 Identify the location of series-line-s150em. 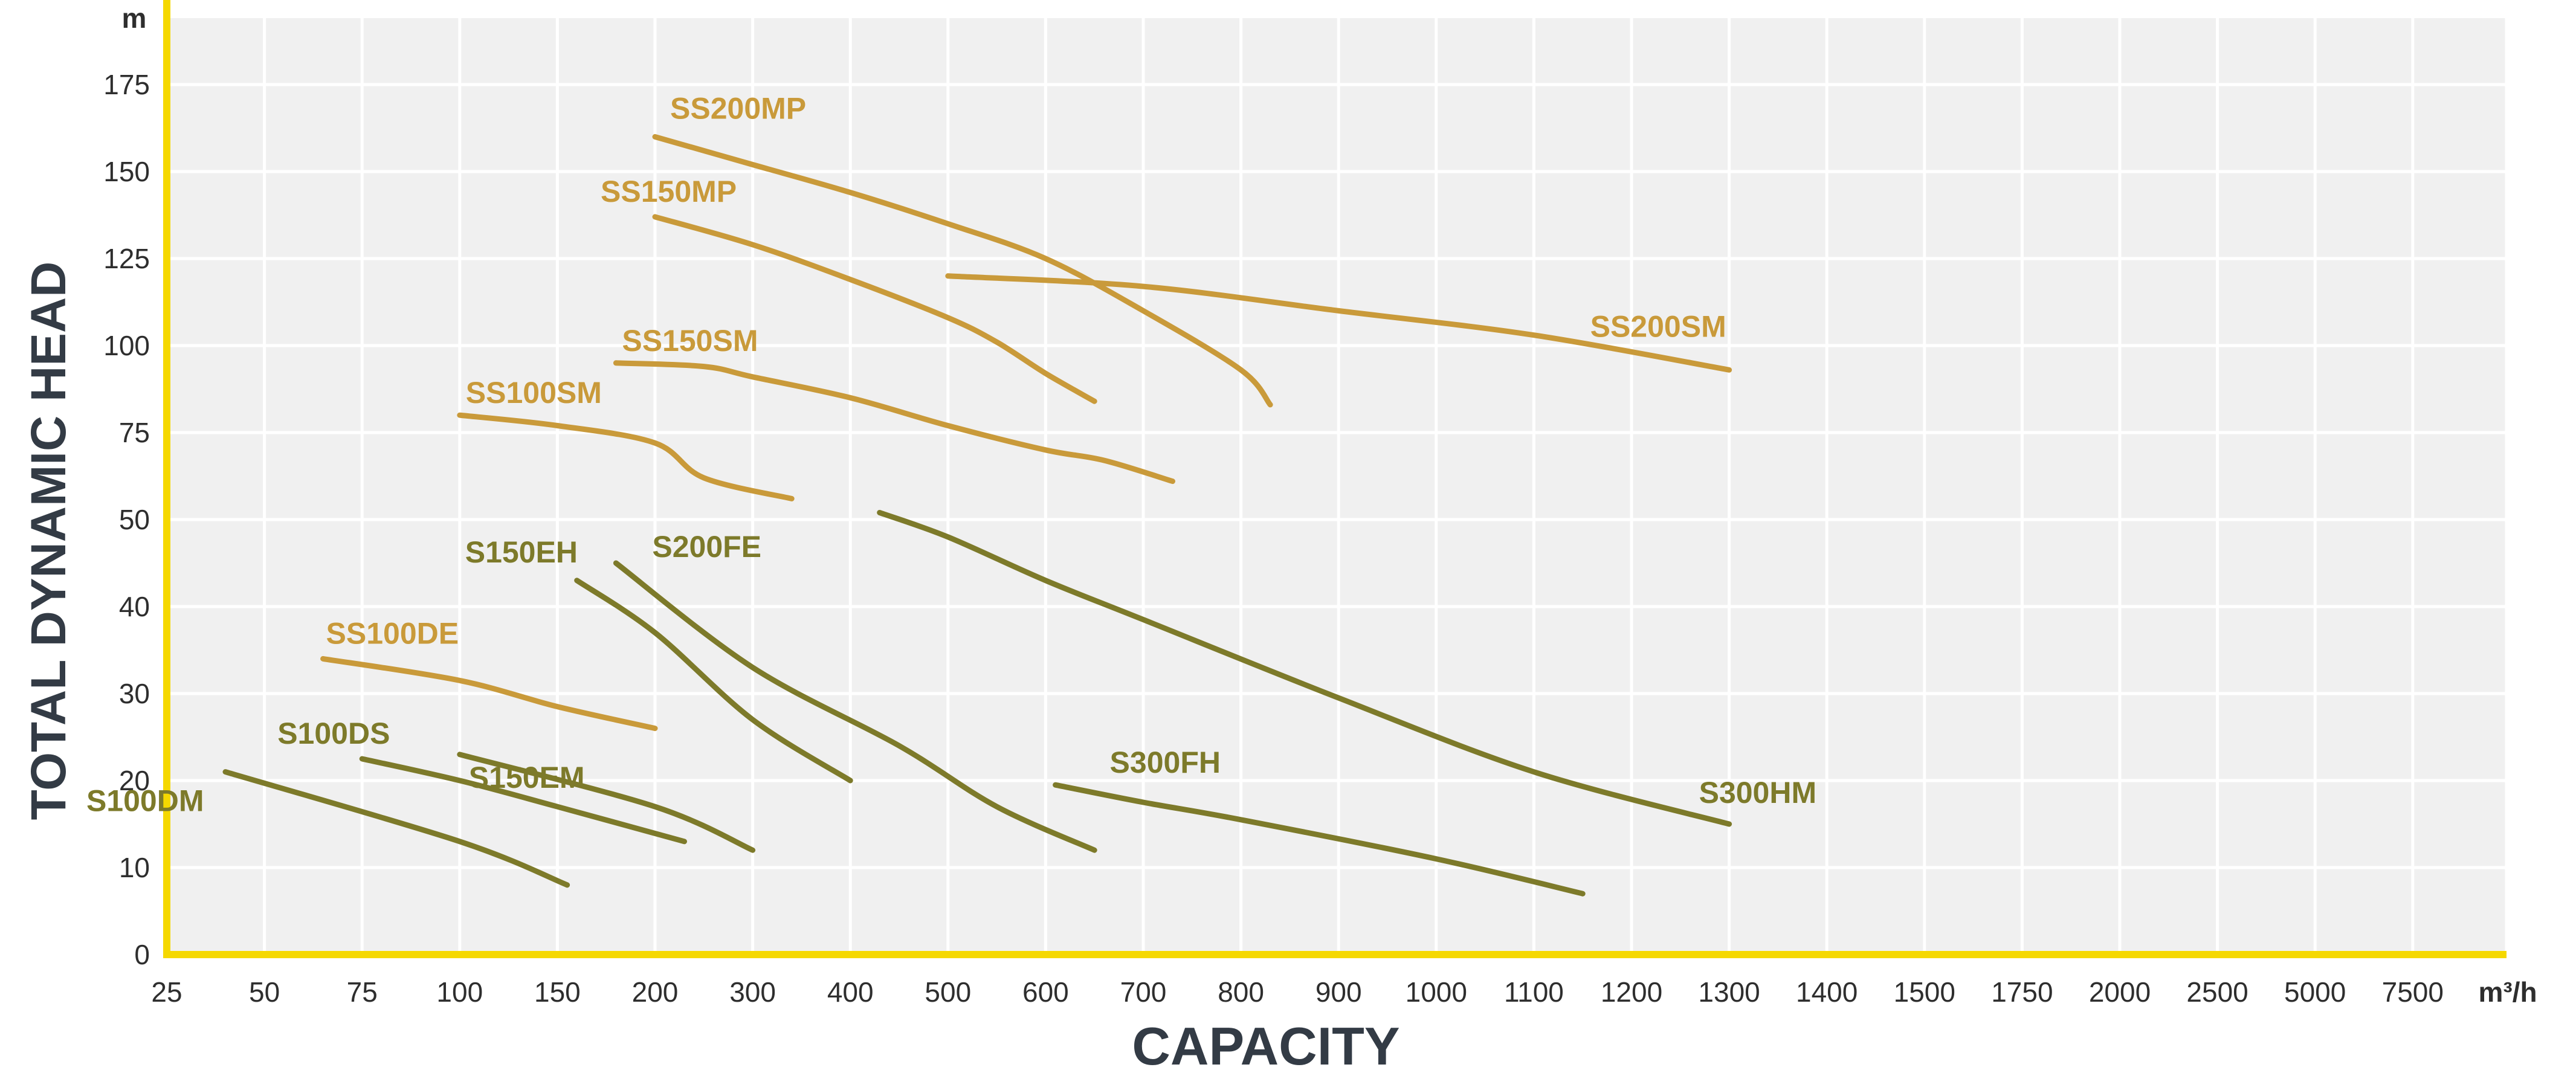
(607, 803).